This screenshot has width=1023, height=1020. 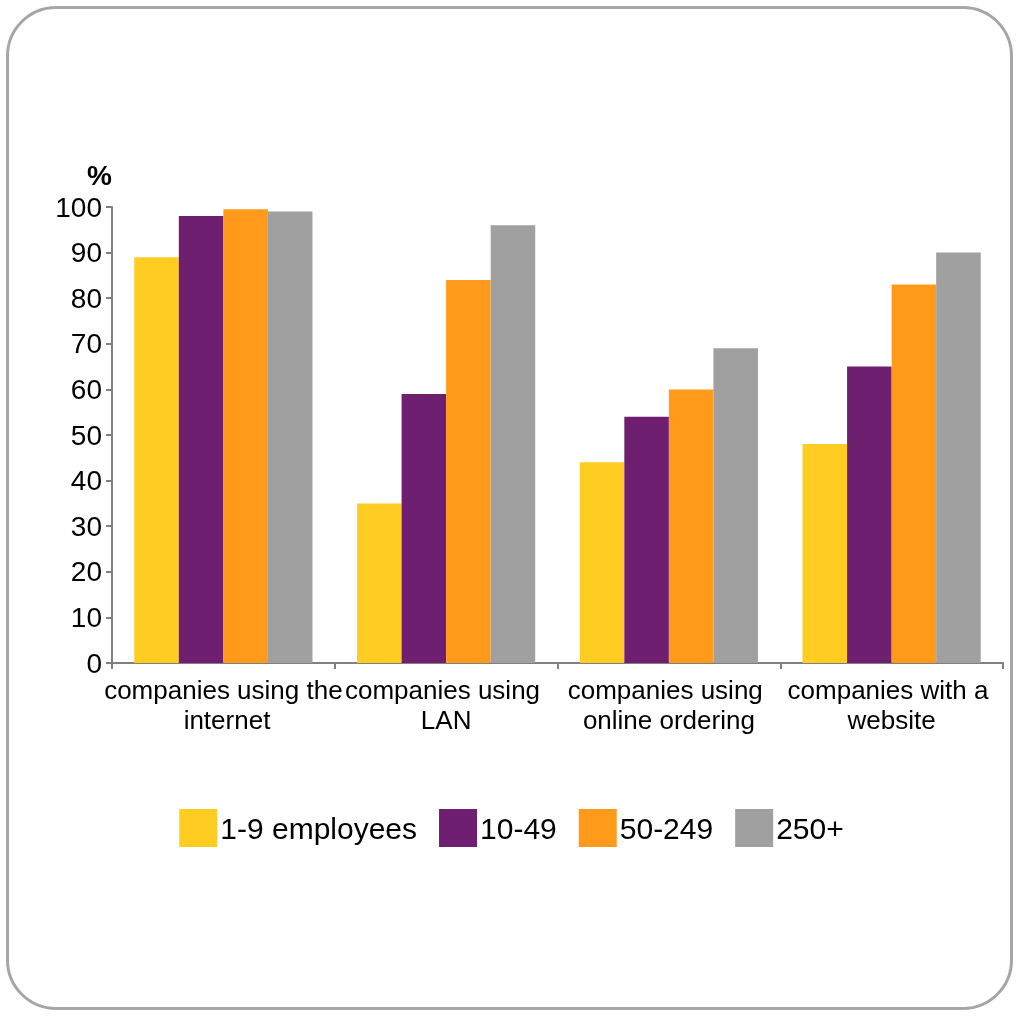 What do you see at coordinates (94, 663) in the screenshot?
I see `y-tick-label: 0` at bounding box center [94, 663].